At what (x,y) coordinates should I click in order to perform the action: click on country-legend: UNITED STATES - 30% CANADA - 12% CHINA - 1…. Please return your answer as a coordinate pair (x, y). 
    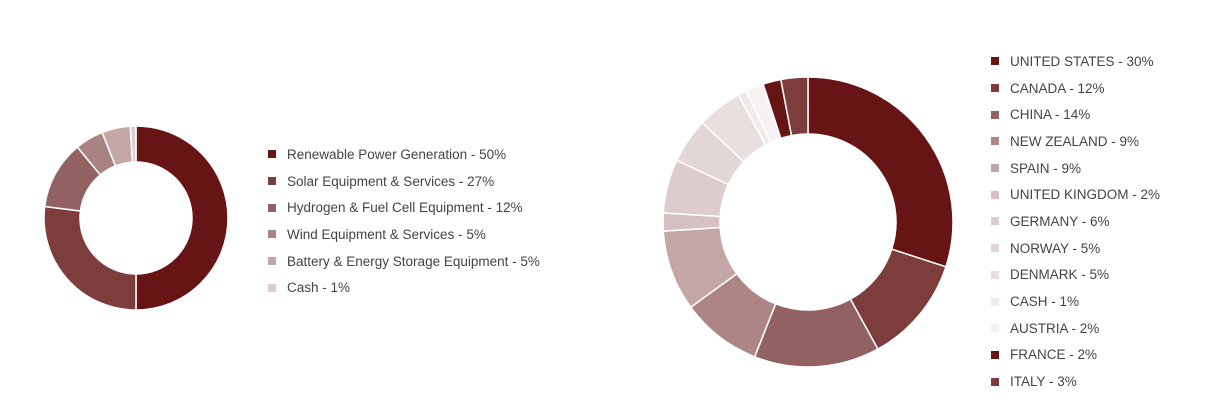
    Looking at the image, I should click on (1075, 221).